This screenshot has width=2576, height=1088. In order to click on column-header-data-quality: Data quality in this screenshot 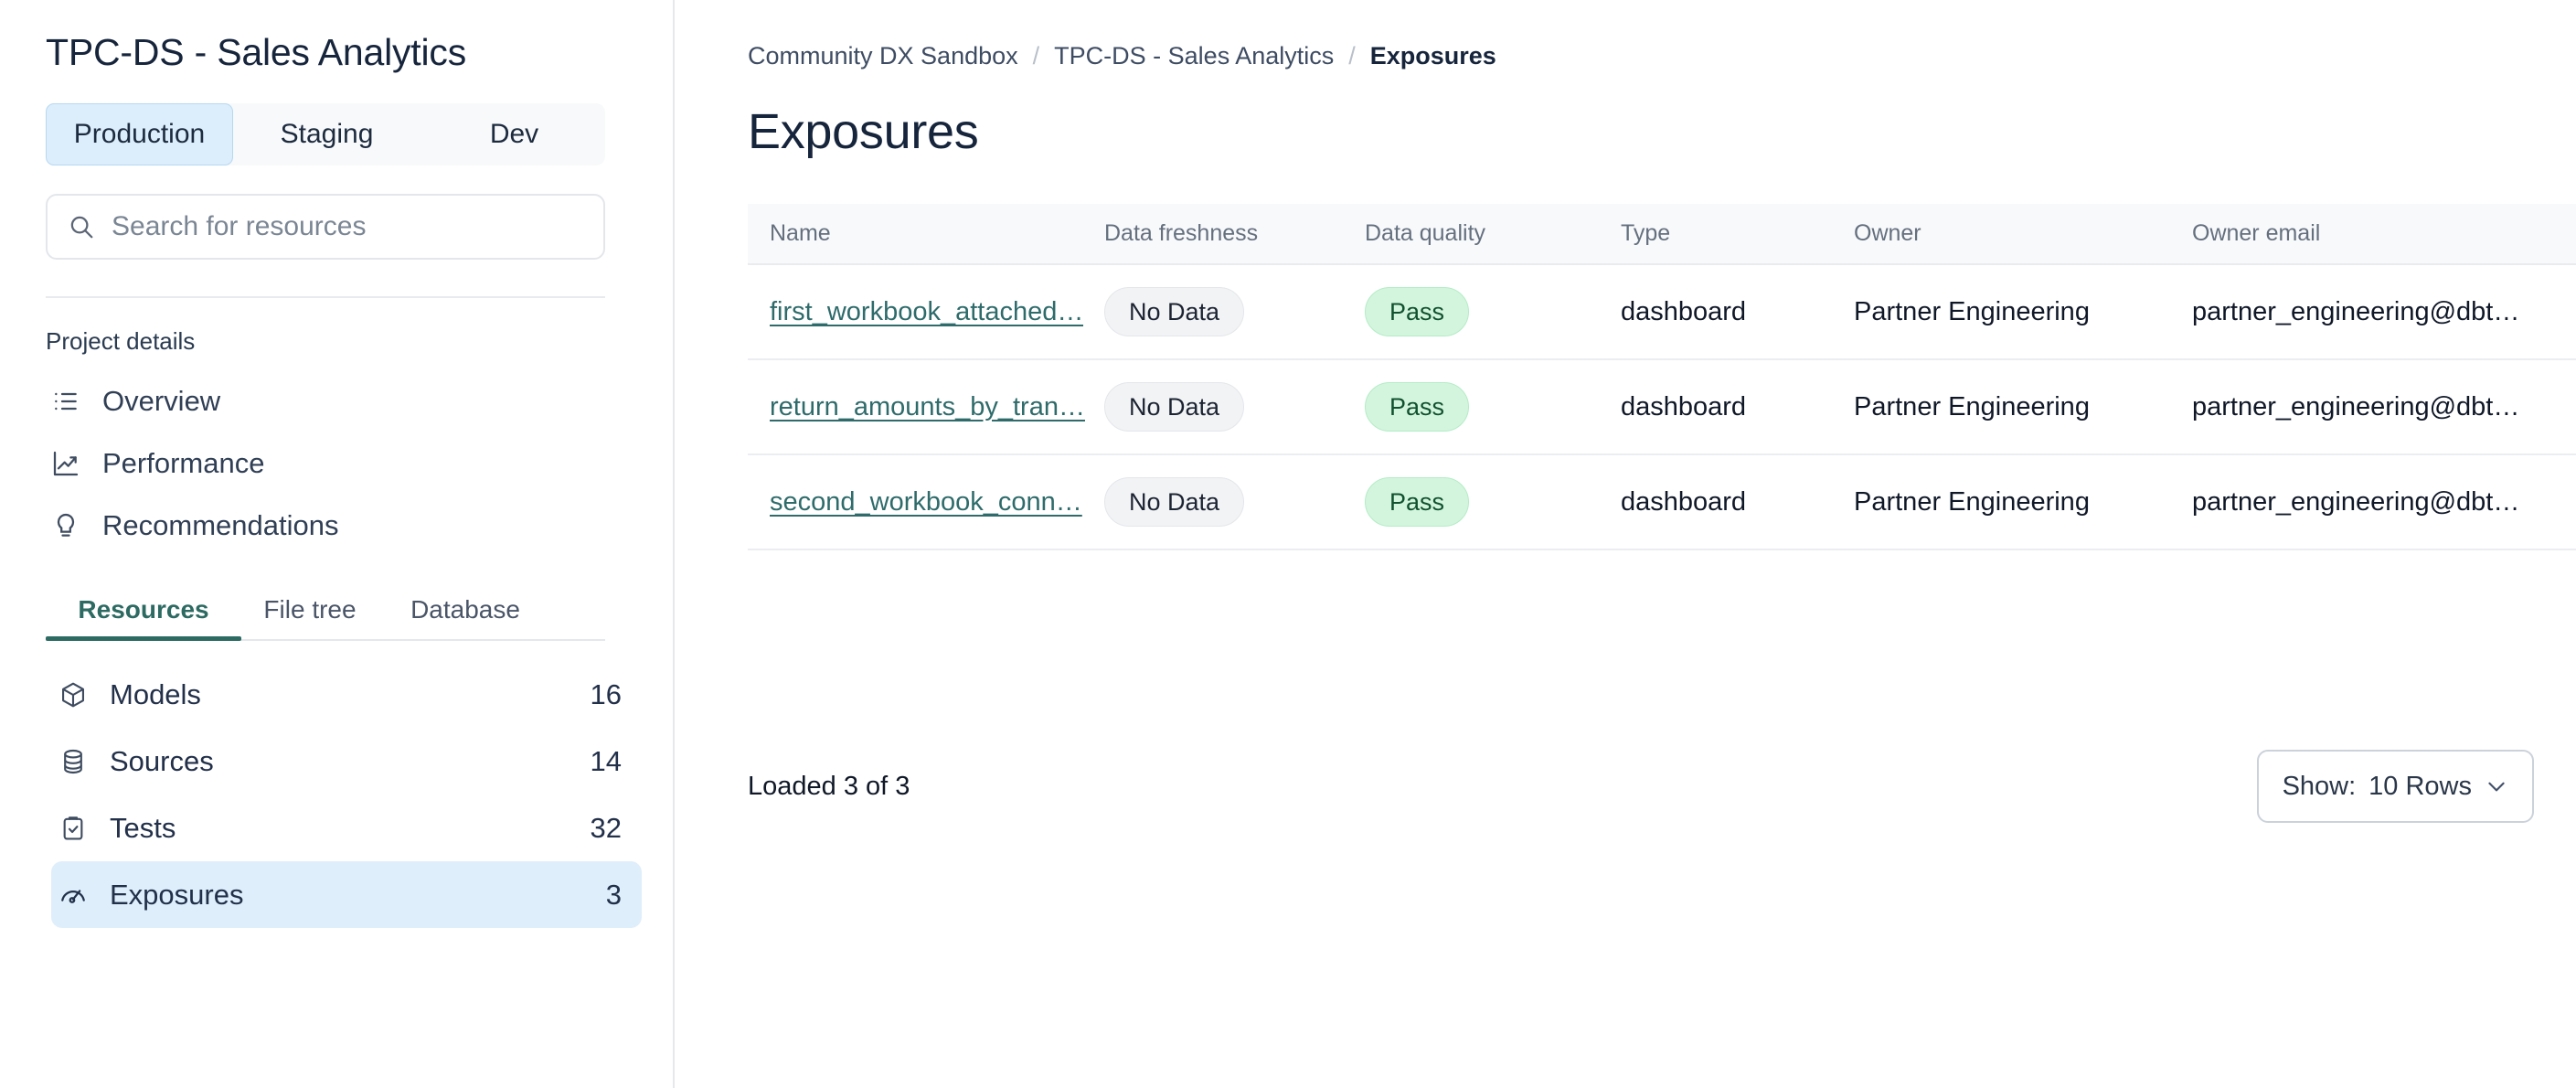, I will do `click(1493, 234)`.